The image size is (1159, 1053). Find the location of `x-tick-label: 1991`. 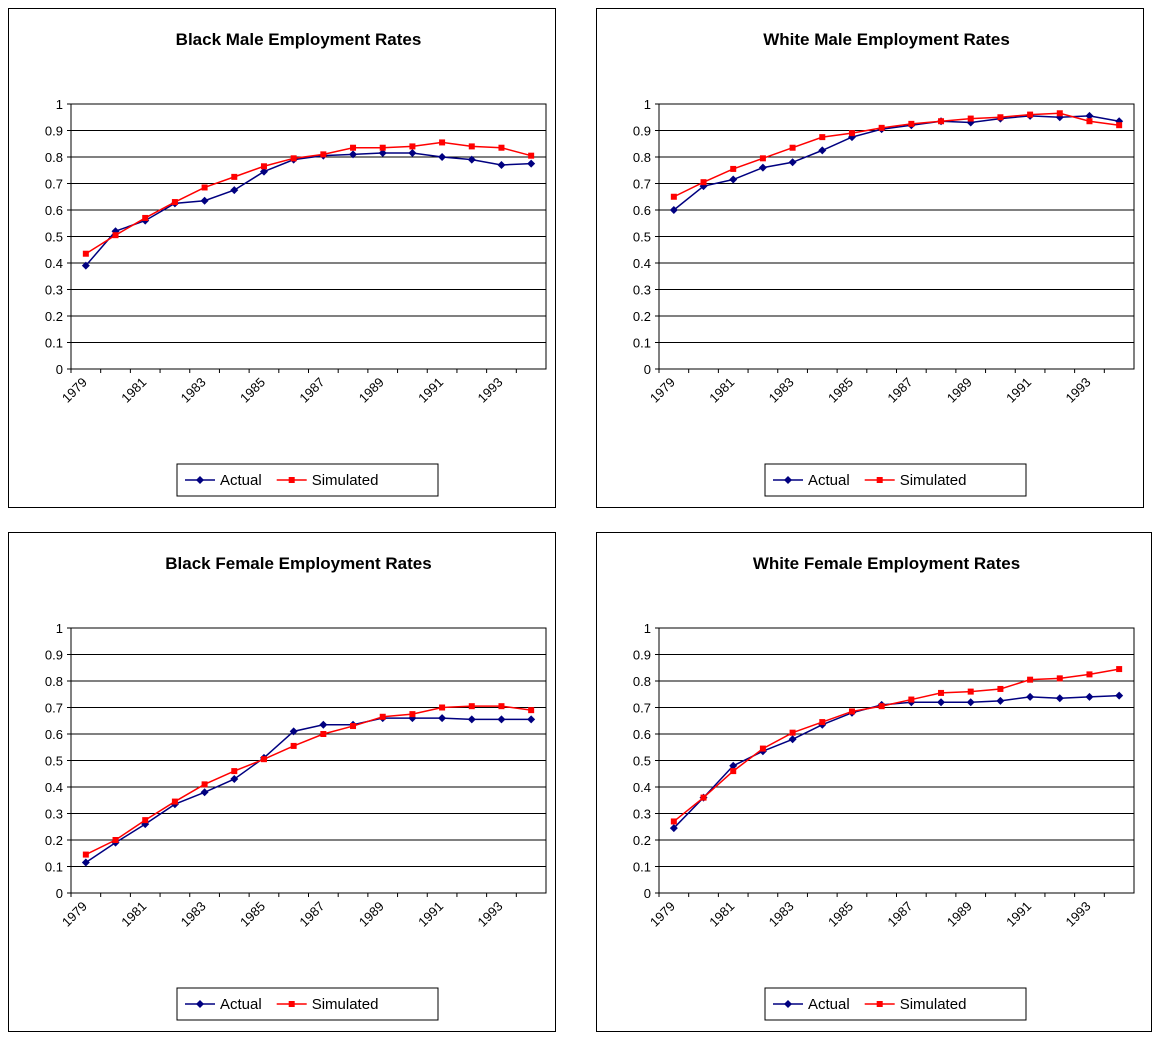

x-tick-label: 1991 is located at coordinates (1018, 390).